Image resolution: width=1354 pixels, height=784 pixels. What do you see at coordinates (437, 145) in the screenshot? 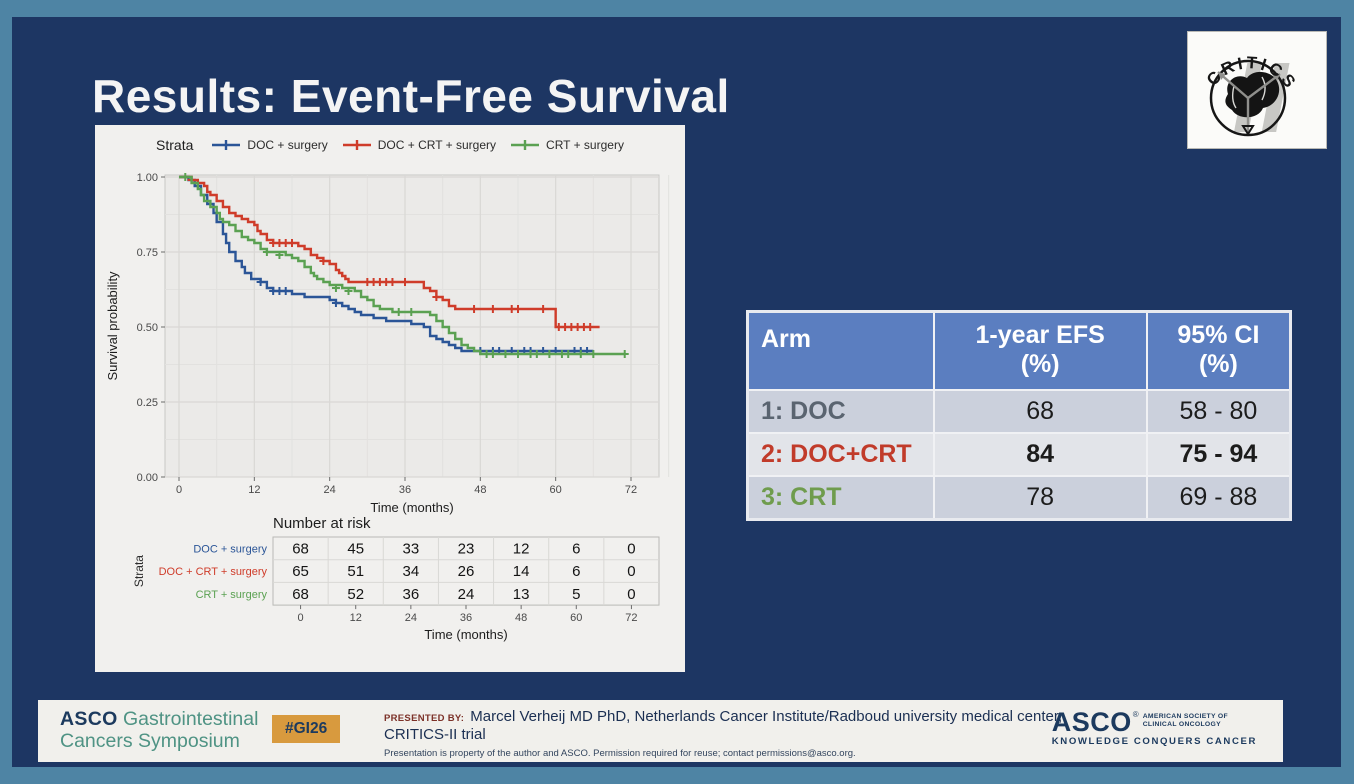
I see `legend-label: DOC + CRT + surgery` at bounding box center [437, 145].